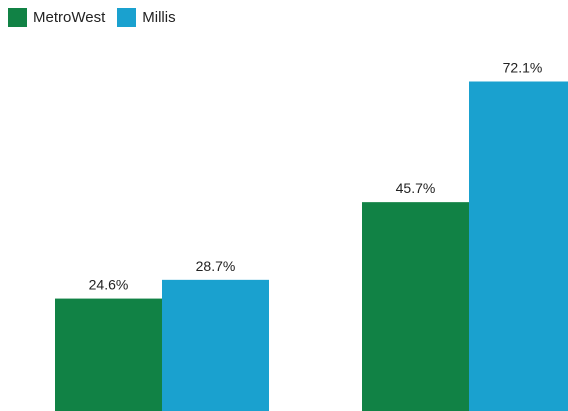 Image resolution: width=568 pixels, height=411 pixels. Describe the element at coordinates (109, 285) in the screenshot. I see `data-label-metrowest-0: 24.6%` at that location.